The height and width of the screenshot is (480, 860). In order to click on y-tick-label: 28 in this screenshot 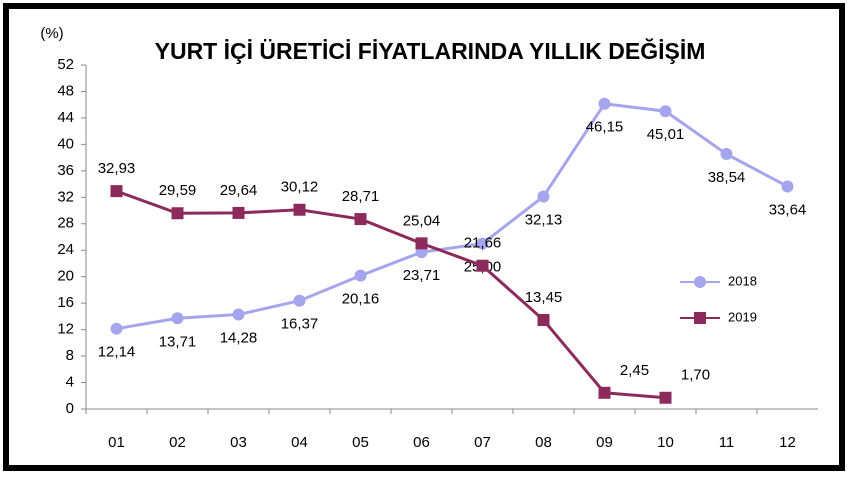, I will do `click(65, 223)`.